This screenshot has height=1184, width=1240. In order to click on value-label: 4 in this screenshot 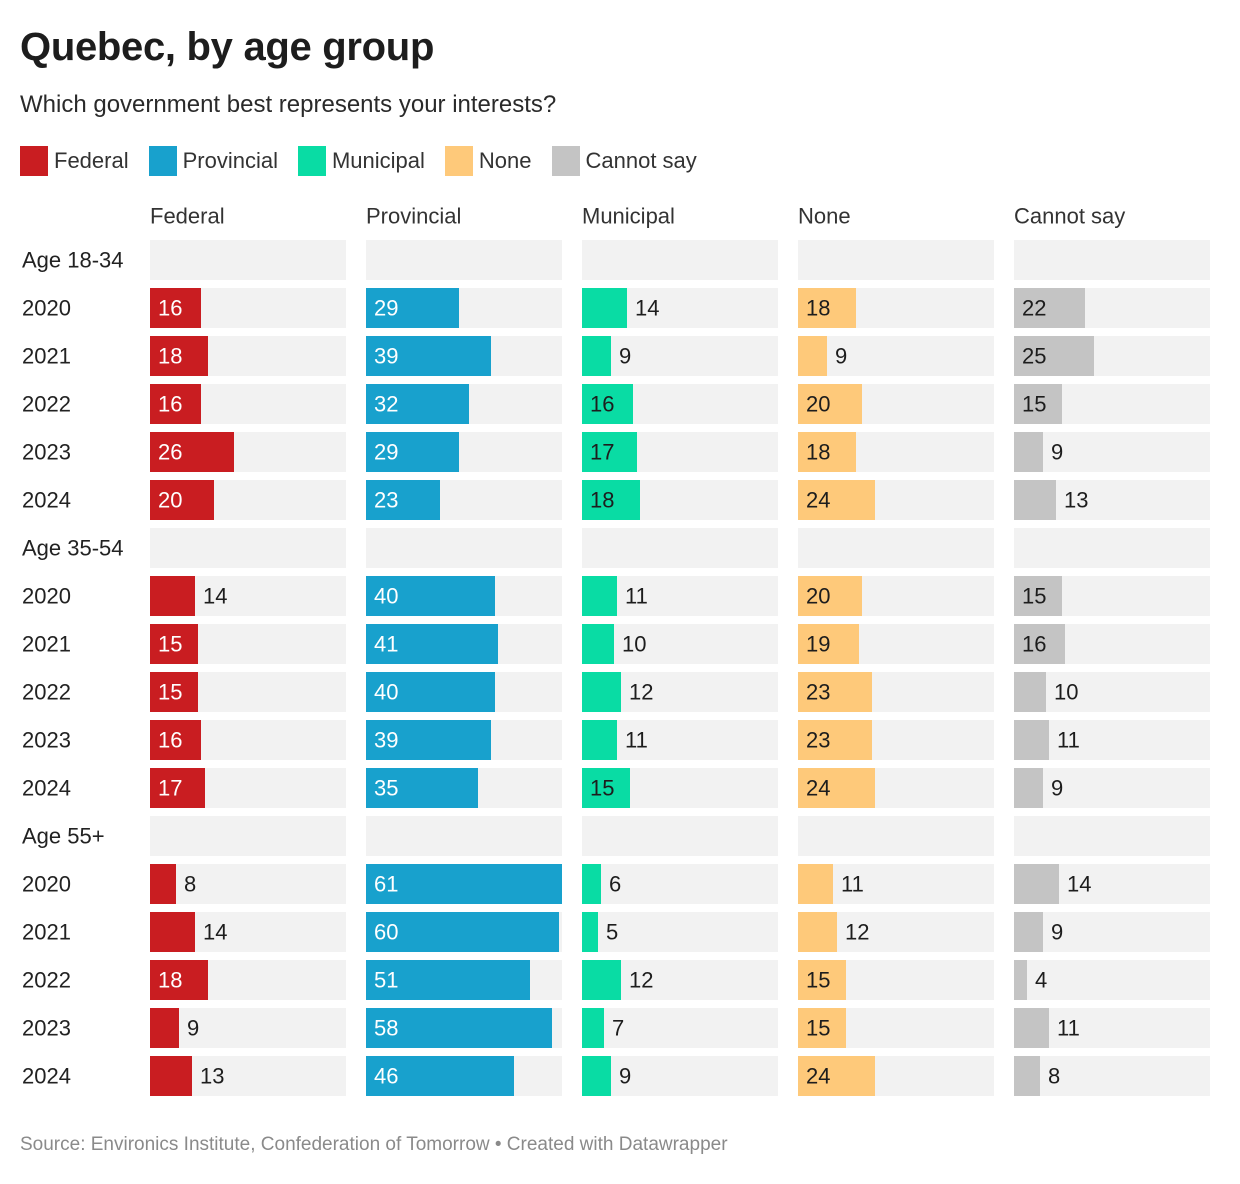, I will do `click(1041, 980)`.